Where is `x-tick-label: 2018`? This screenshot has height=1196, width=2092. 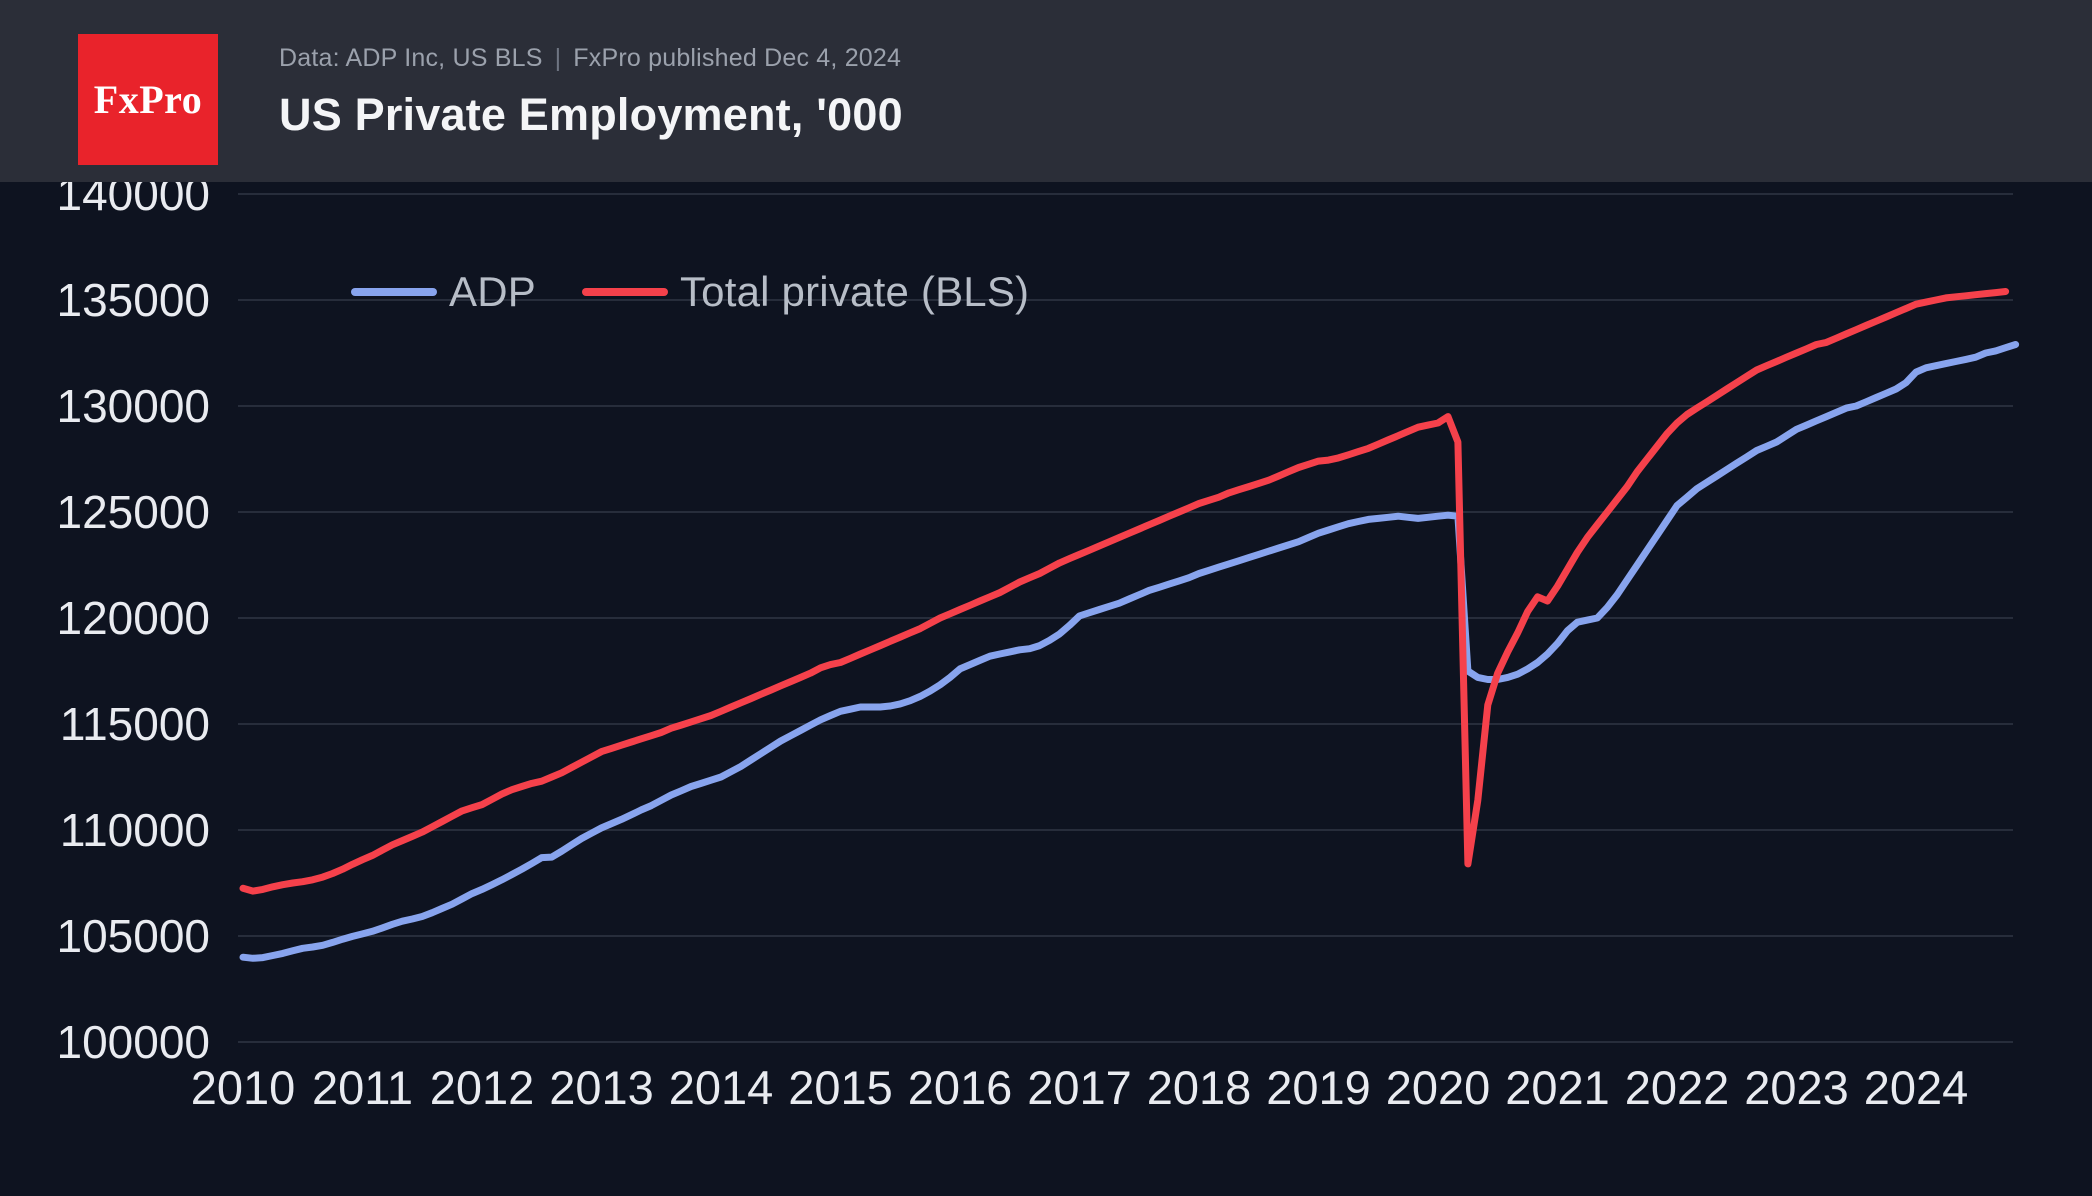
x-tick-label: 2018 is located at coordinates (1199, 1087).